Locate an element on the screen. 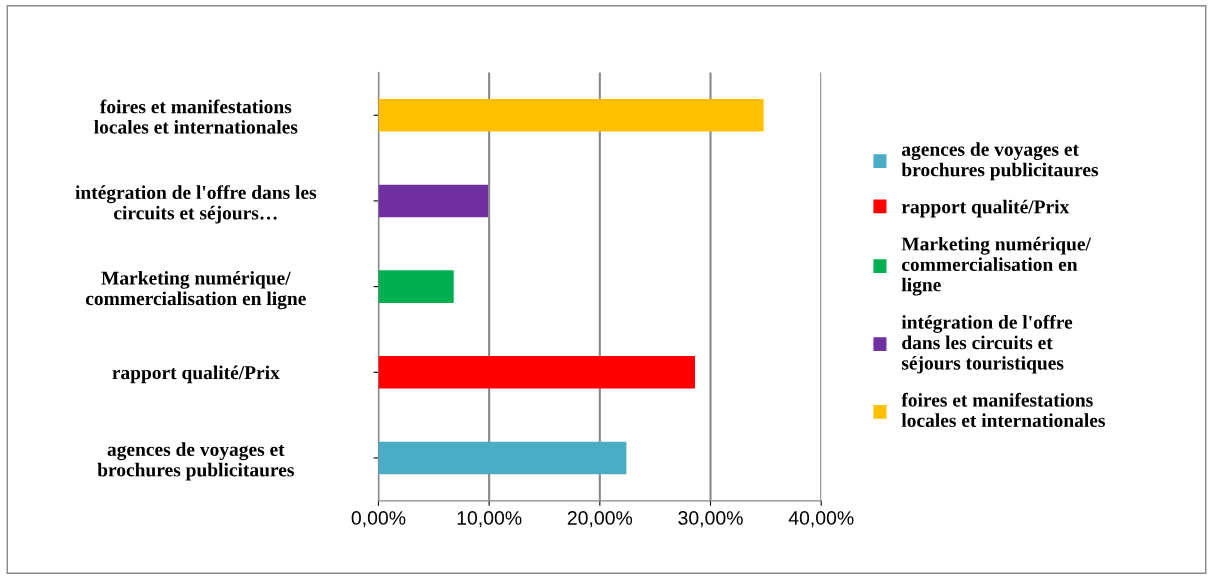 This screenshot has width=1213, height=579. y-tick-label: agences de voyages et brochures publicitaures is located at coordinates (195, 461).